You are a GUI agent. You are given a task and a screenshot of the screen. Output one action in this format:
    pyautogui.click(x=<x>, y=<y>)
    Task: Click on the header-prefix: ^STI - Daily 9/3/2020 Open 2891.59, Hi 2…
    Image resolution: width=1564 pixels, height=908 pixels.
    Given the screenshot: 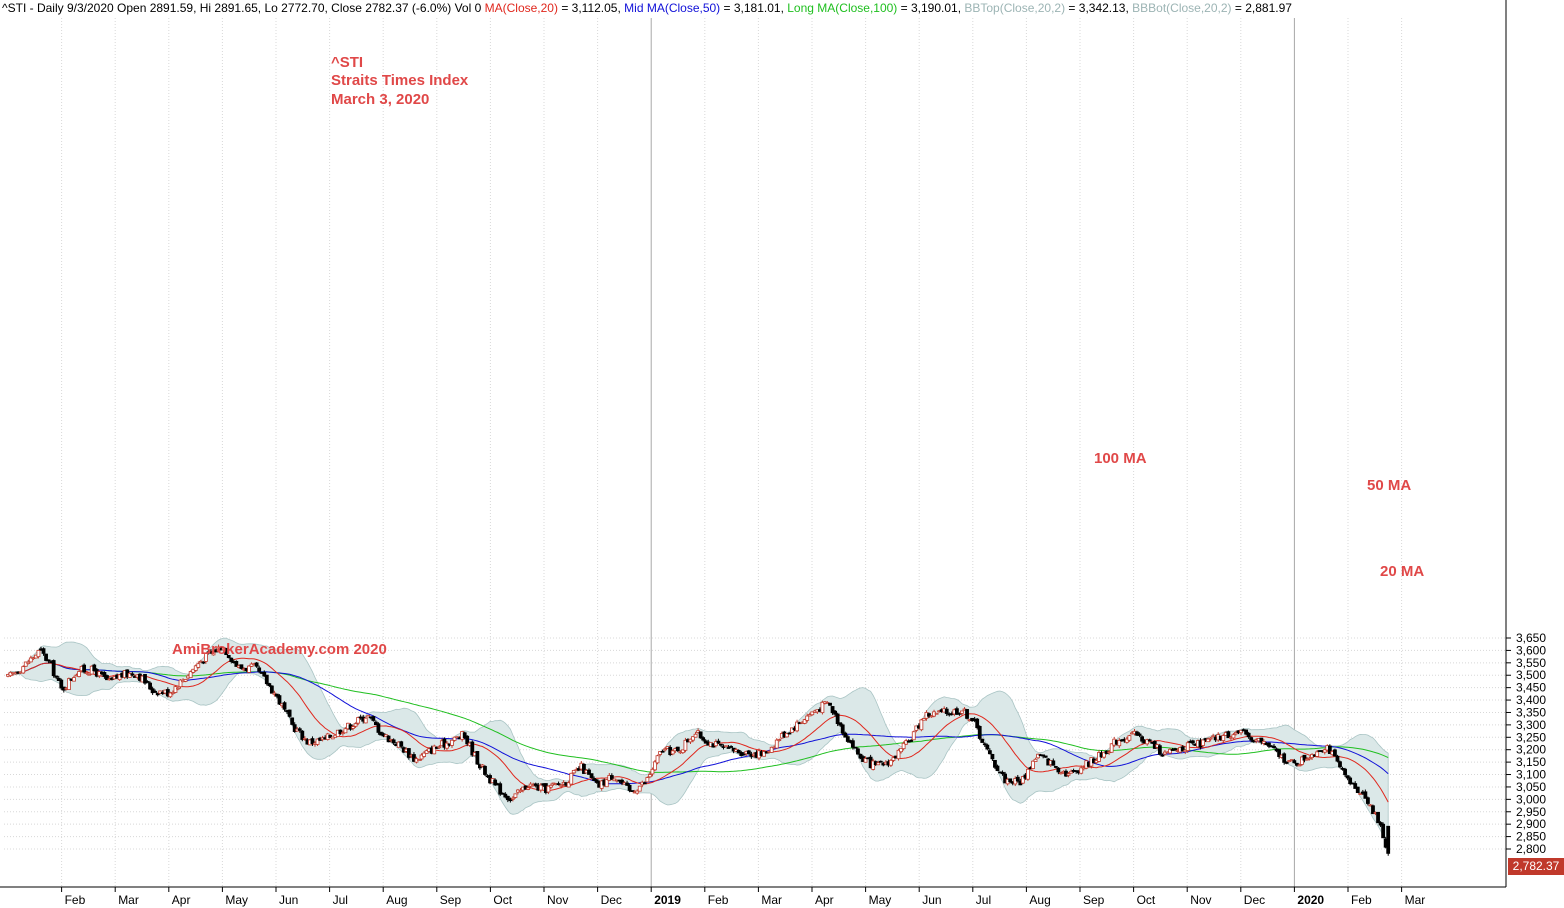 What is the action you would take?
    pyautogui.click(x=242, y=8)
    